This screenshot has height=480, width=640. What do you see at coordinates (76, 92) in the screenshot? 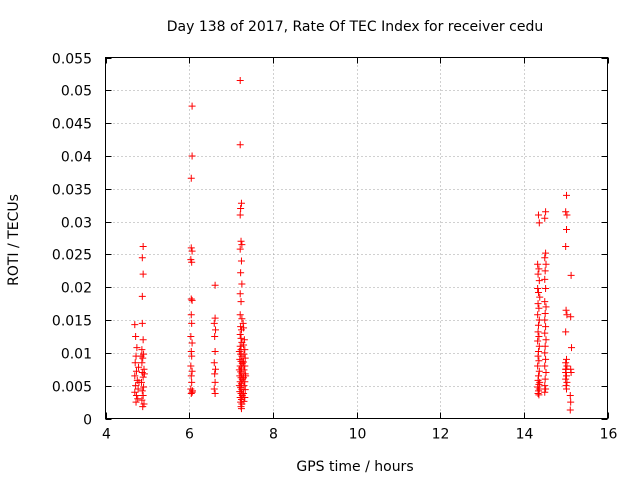
I see `y-tick-label: 0.05` at bounding box center [76, 92].